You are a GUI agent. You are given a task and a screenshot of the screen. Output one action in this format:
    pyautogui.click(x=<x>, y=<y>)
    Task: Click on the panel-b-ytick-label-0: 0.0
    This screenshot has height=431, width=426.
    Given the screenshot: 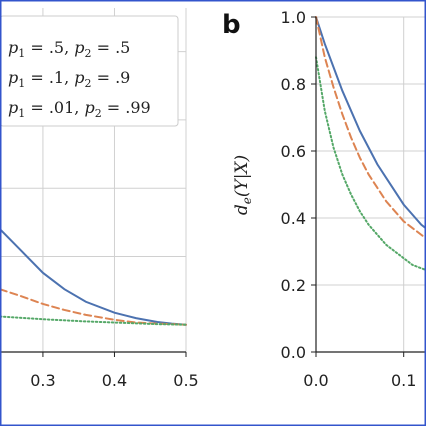 What is the action you would take?
    pyautogui.click(x=293, y=352)
    